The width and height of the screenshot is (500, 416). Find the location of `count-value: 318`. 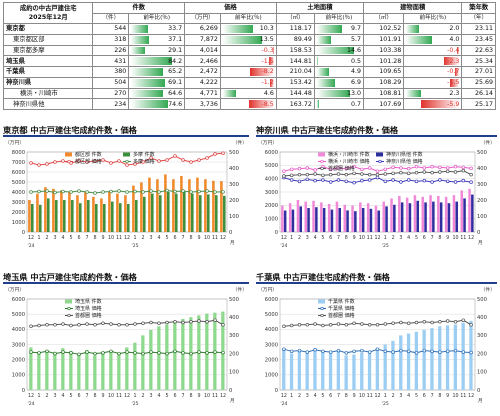

count-value: 318 is located at coordinates (111, 39).